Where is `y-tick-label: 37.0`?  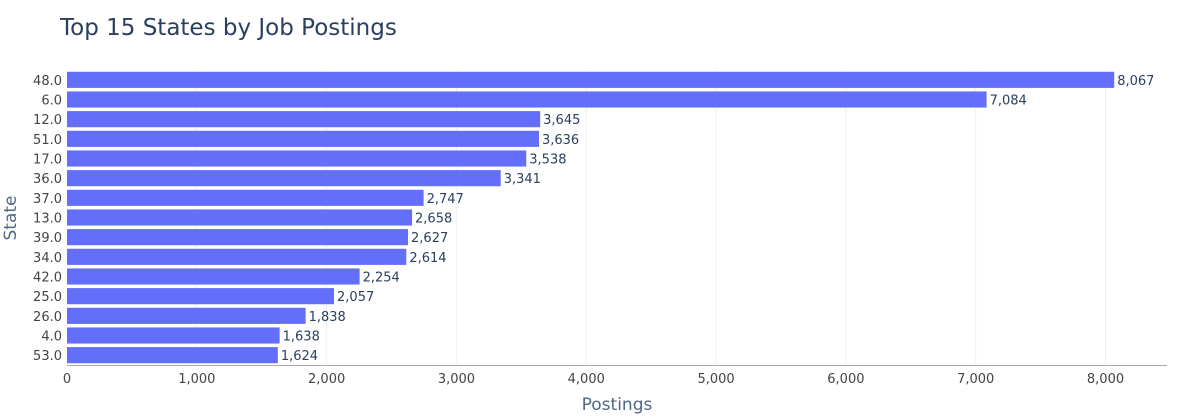 y-tick-label: 37.0 is located at coordinates (47, 199).